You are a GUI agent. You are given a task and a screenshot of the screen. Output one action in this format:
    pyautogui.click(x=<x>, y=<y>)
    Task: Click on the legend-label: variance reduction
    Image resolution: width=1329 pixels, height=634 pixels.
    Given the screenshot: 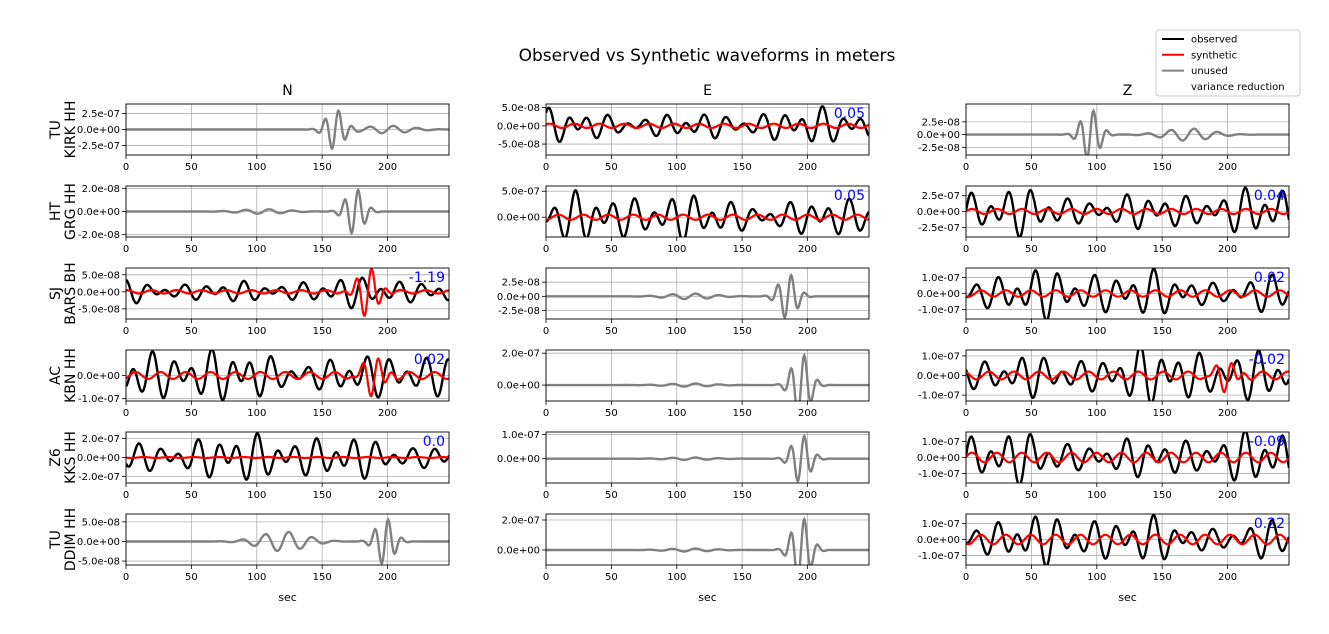 What is the action you would take?
    pyautogui.click(x=1238, y=87)
    